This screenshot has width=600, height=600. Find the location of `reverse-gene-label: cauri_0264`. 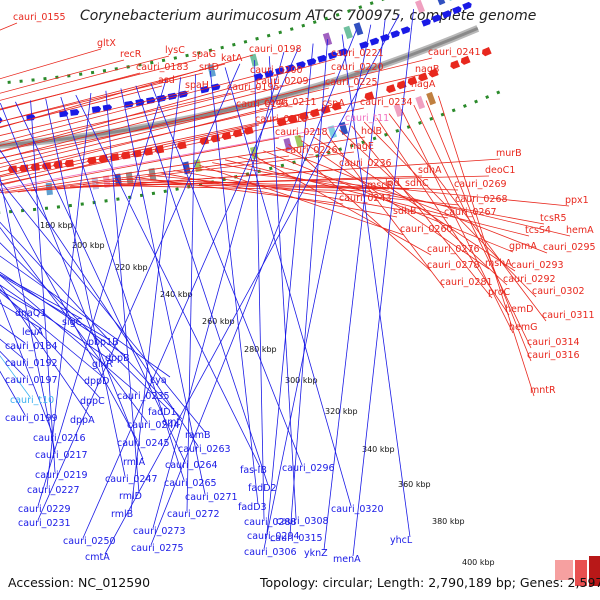

reverse-gene-label: cauri_0264 is located at coordinates (191, 465).